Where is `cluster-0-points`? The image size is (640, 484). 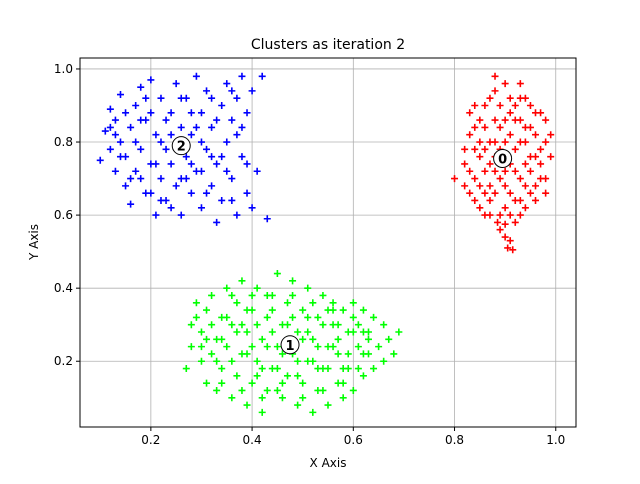 cluster-0-points is located at coordinates (503, 163).